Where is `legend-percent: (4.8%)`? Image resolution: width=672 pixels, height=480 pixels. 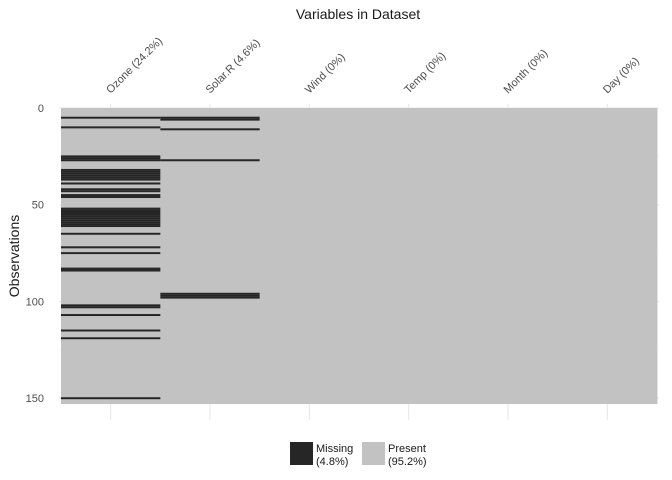
legend-percent: (4.8%) is located at coordinates (332, 462).